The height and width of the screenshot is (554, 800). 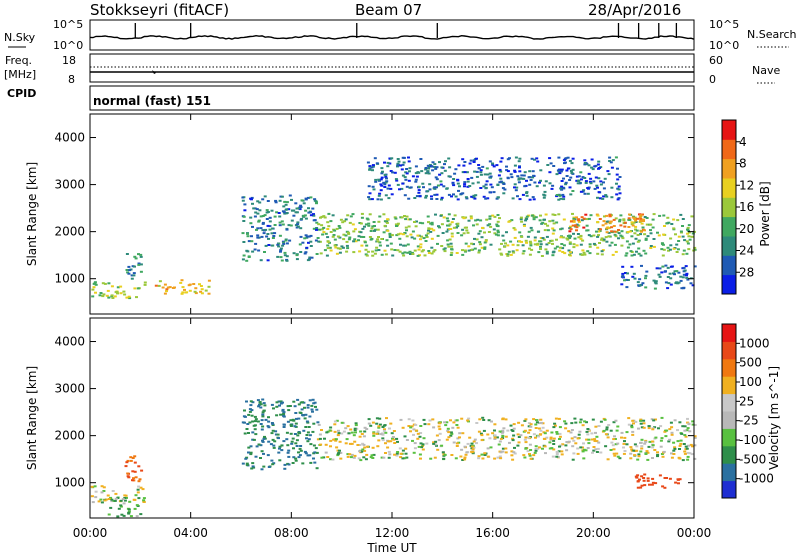 What do you see at coordinates (746, 207) in the screenshot?
I see `colorbar-tick-label: 16` at bounding box center [746, 207].